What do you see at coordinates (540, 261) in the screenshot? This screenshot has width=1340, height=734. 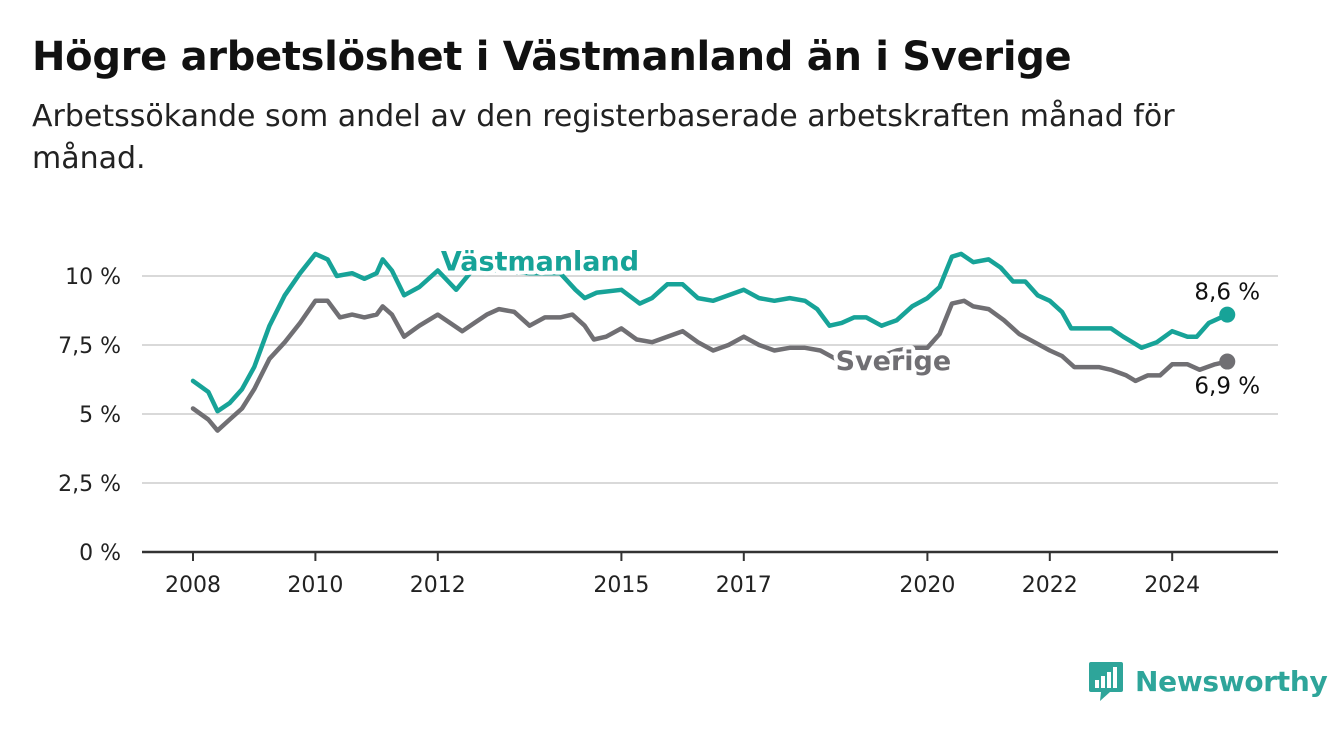 I see `series-name-label-v-stmanland: Västmanland` at bounding box center [540, 261].